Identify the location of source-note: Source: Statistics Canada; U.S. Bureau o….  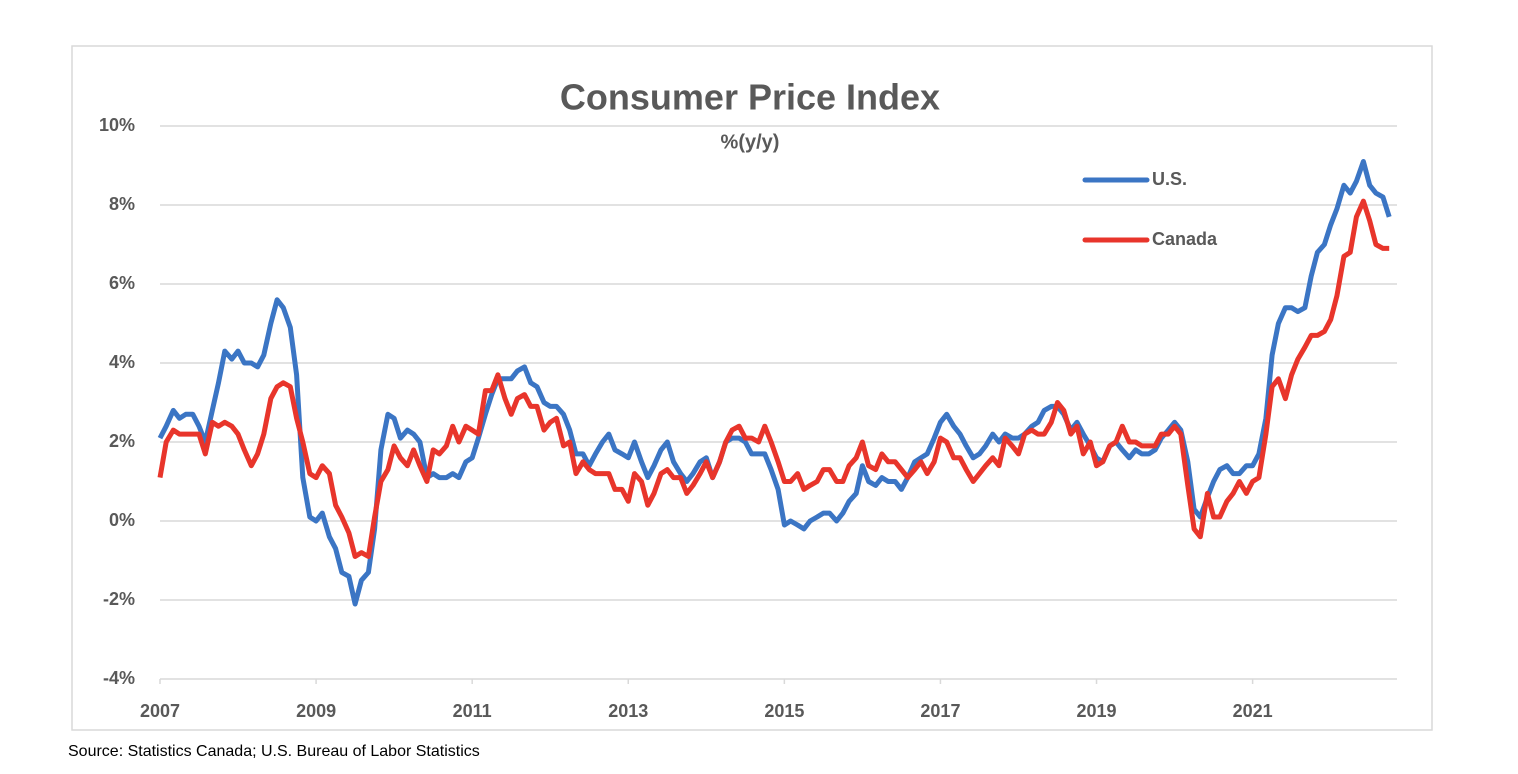
(274, 751).